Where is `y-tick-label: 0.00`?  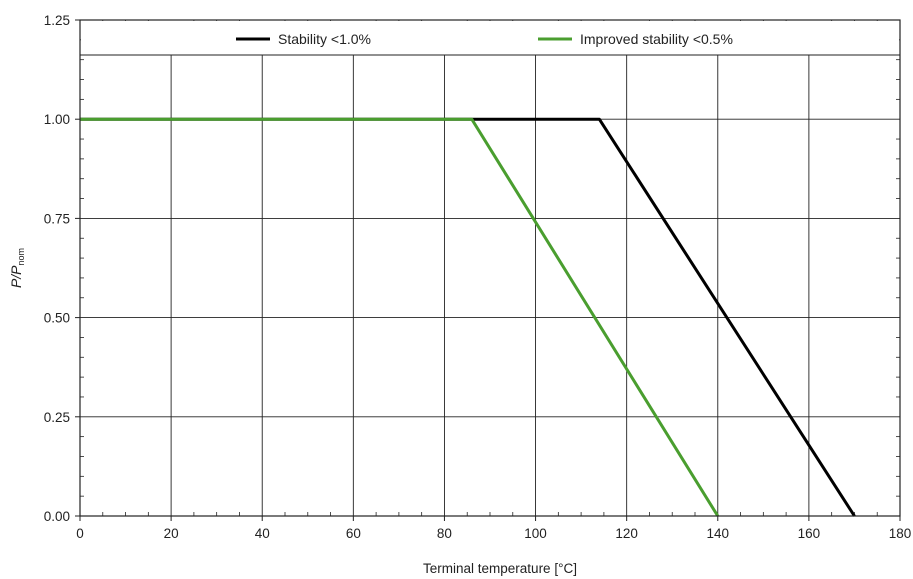 y-tick-label: 0.00 is located at coordinates (57, 516).